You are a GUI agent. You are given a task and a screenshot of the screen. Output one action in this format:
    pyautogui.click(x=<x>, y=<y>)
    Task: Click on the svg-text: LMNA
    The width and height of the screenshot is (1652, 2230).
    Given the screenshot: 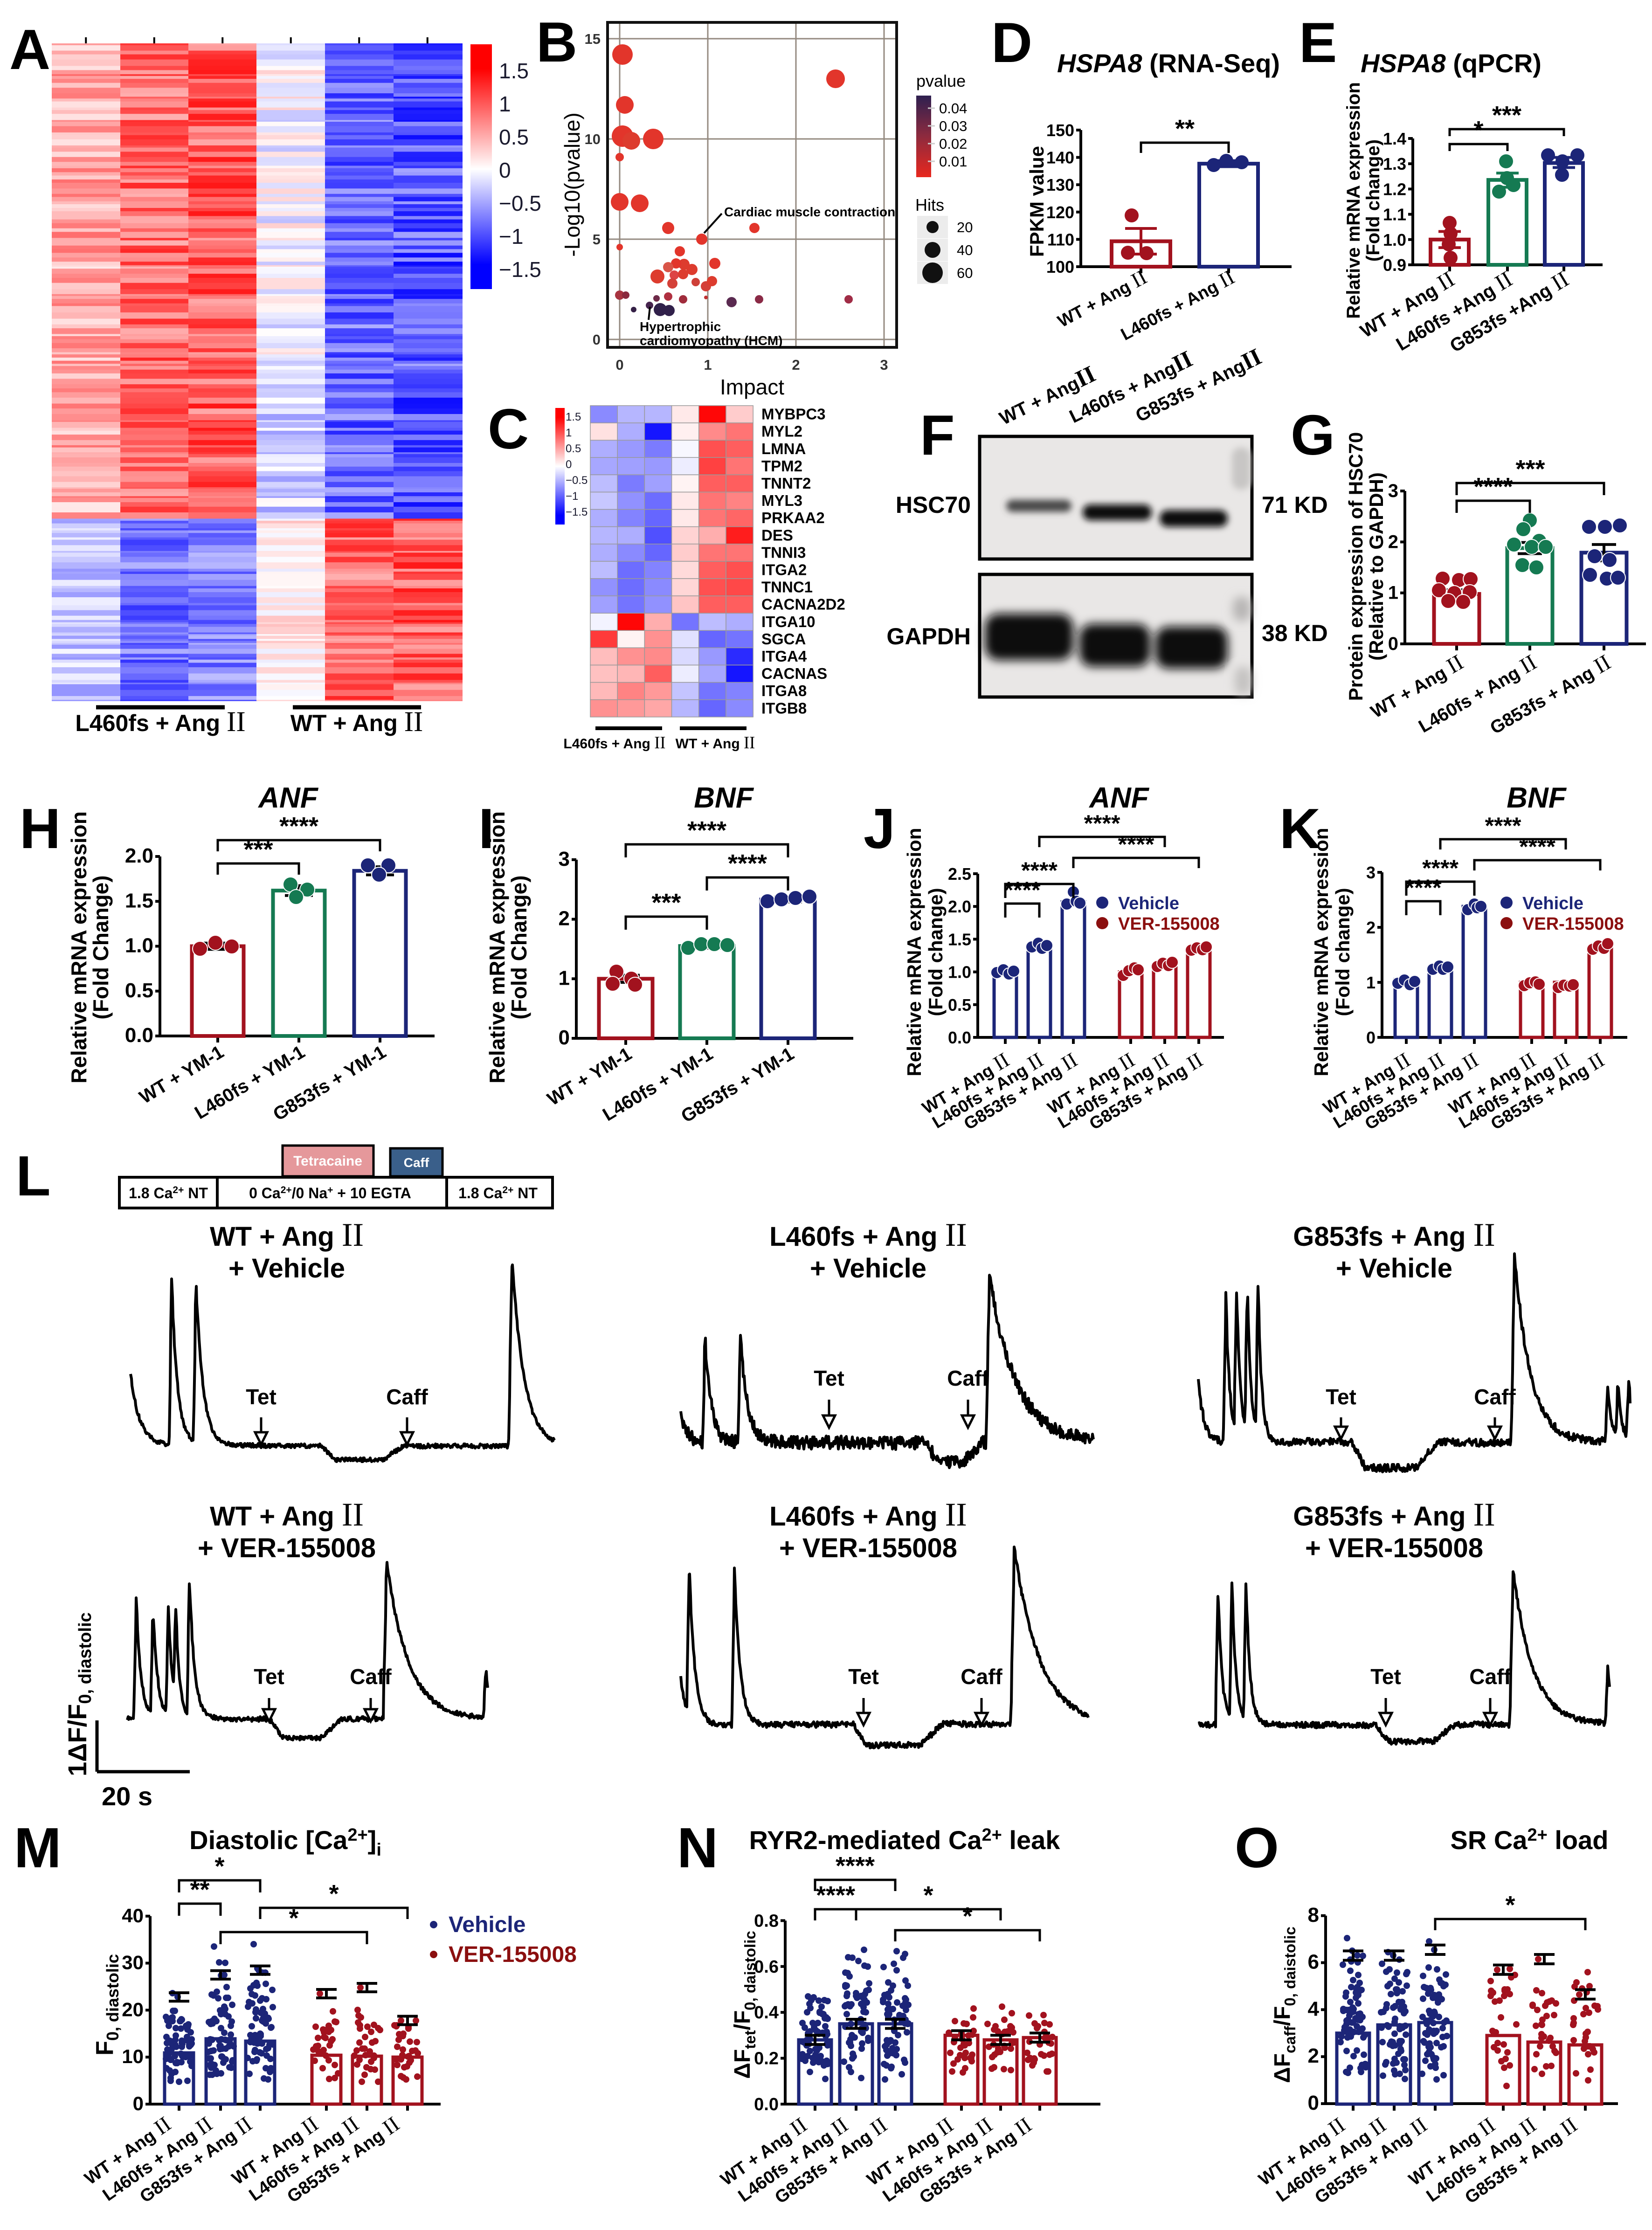 What is the action you would take?
    pyautogui.click(x=783, y=449)
    